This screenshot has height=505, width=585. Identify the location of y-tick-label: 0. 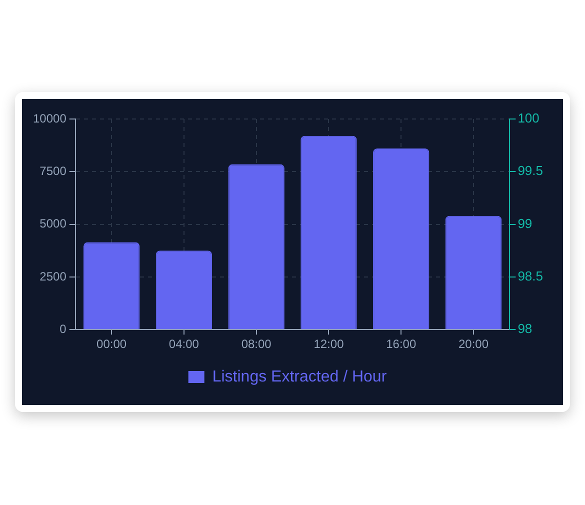
(63, 329).